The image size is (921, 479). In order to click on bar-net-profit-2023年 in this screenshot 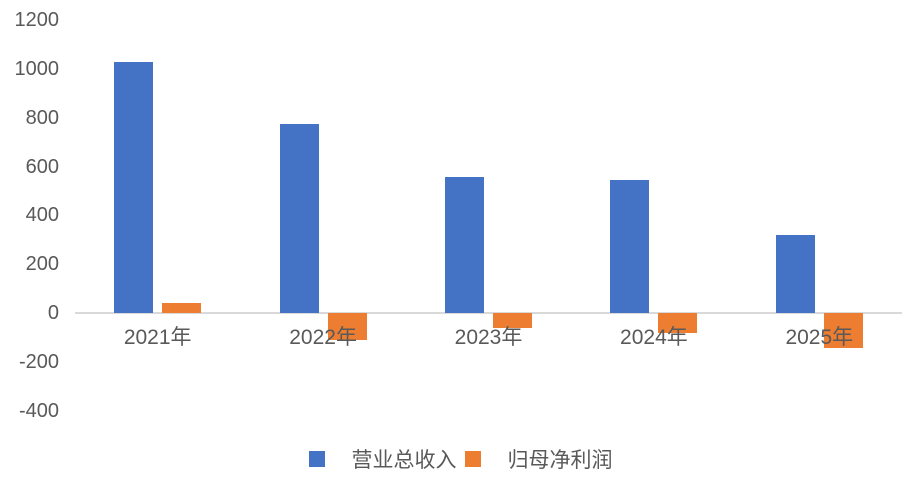, I will do `click(512, 321)`.